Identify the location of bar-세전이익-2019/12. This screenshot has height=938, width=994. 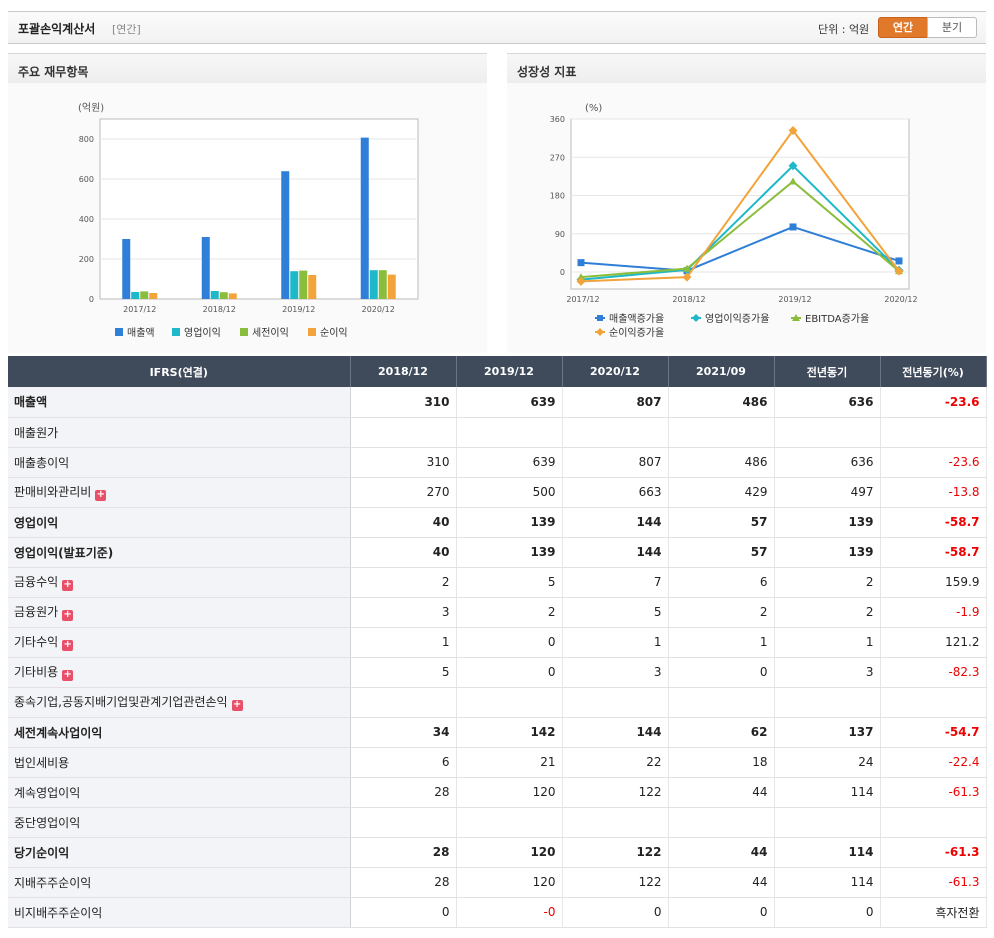
(303, 284).